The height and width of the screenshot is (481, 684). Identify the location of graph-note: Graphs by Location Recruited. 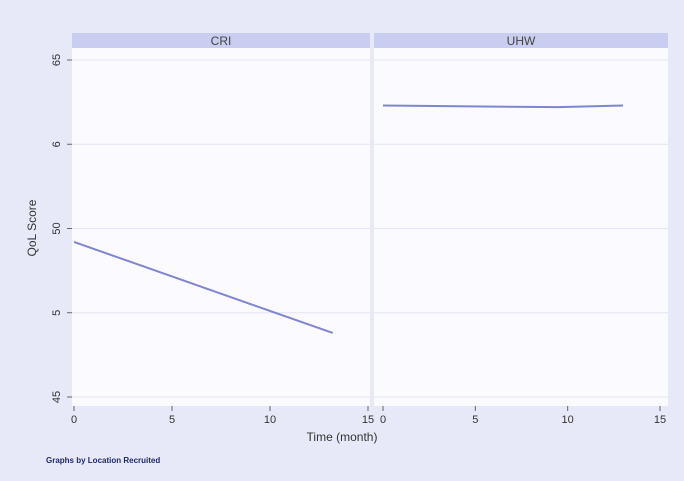
(103, 460).